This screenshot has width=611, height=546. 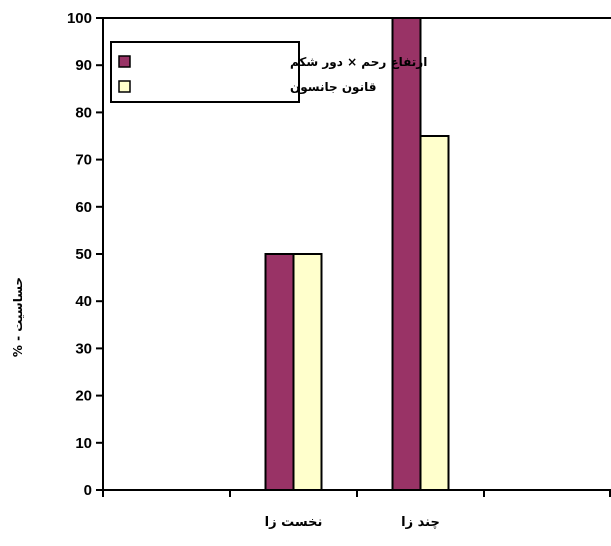 I want to click on y-tick-label: 0, so click(x=88, y=490).